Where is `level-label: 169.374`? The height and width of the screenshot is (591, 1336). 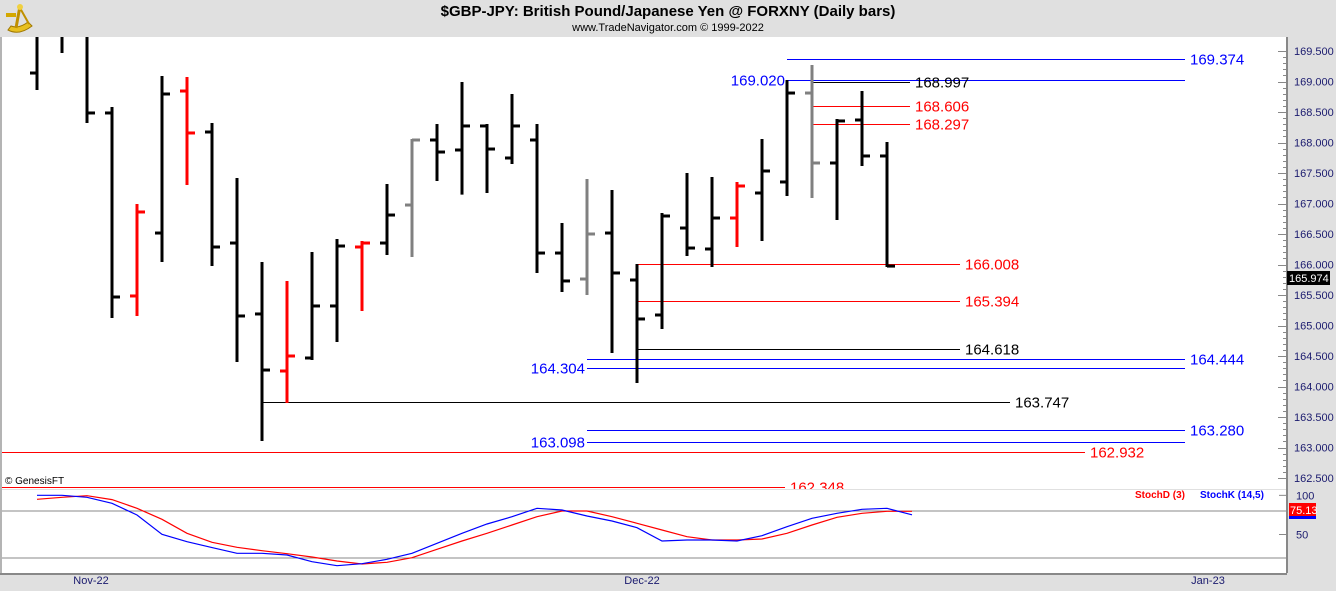 level-label: 169.374 is located at coordinates (1217, 60).